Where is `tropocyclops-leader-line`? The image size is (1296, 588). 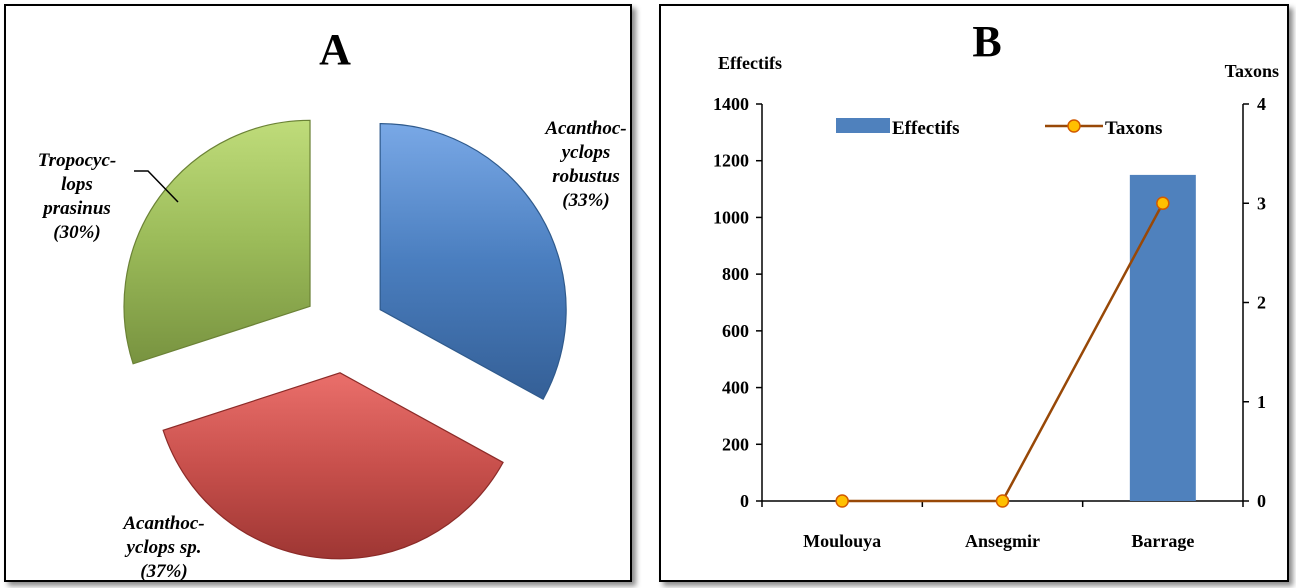
tropocyclops-leader-line is located at coordinates (156, 186).